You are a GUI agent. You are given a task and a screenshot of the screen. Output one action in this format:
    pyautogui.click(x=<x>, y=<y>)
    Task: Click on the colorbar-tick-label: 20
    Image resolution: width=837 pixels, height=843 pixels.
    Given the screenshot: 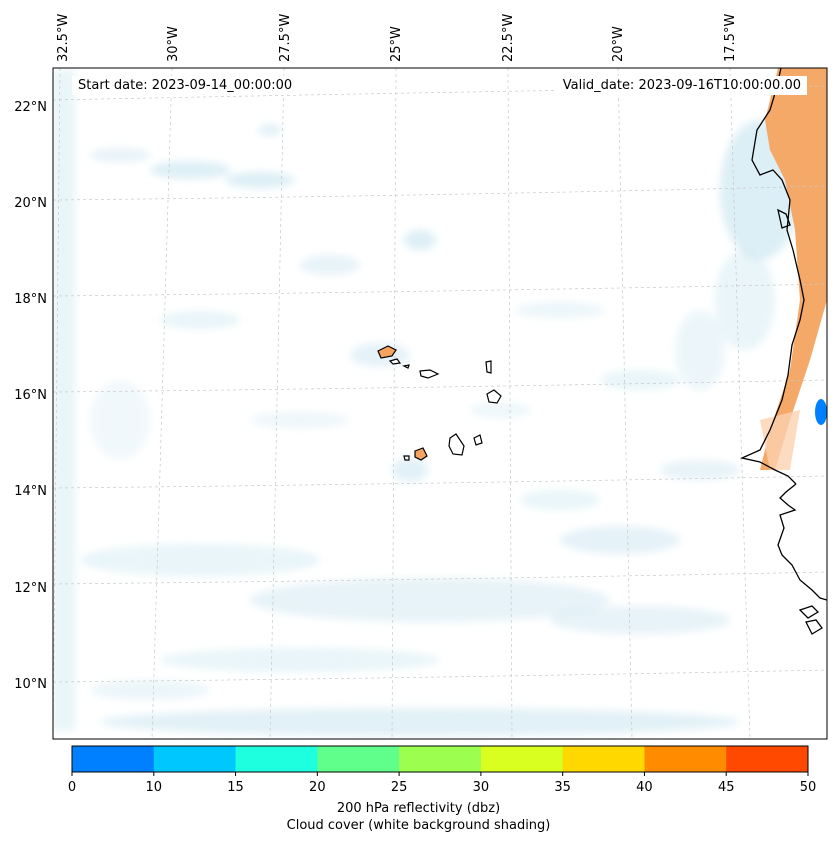 What is the action you would take?
    pyautogui.click(x=317, y=787)
    